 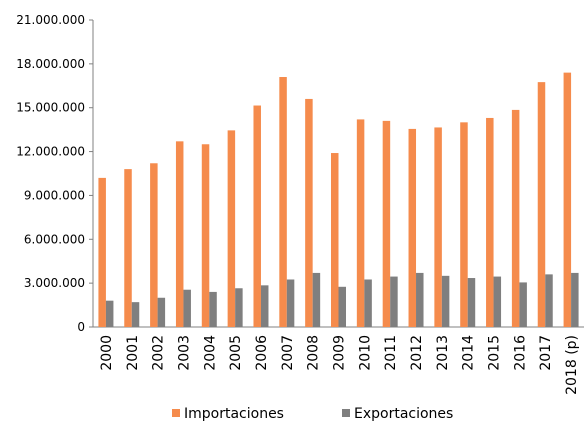 What do you see at coordinates (50, 20) in the screenshot?
I see `y-tick-label: 21.000.000` at bounding box center [50, 20].